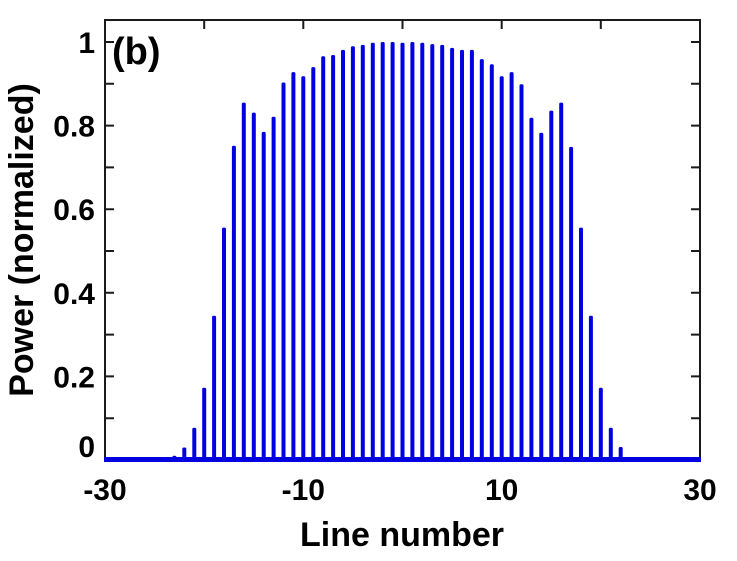 Image resolution: width=737 pixels, height=561 pixels. I want to click on x-tick-label: 30, so click(699, 490).